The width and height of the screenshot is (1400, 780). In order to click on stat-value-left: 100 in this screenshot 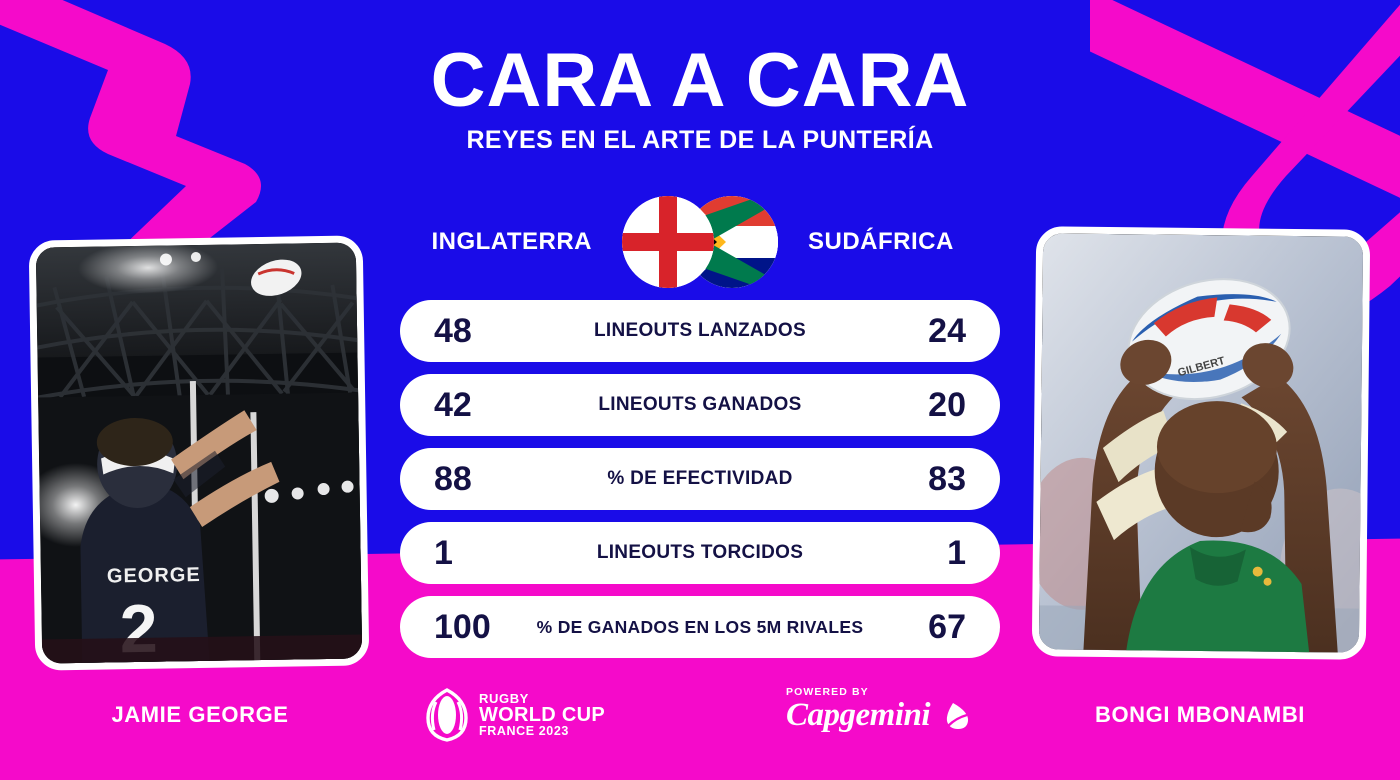, I will do `click(462, 626)`.